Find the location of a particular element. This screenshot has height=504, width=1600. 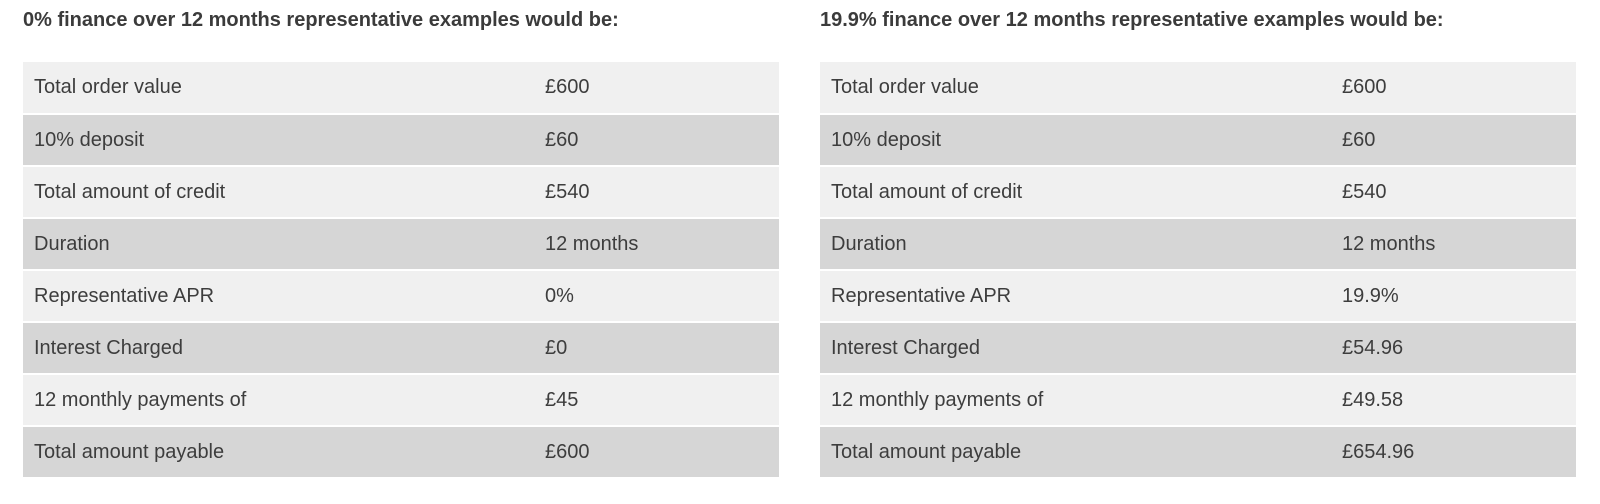

table-row-apr: Representative APR 19.9% is located at coordinates (1198, 296).